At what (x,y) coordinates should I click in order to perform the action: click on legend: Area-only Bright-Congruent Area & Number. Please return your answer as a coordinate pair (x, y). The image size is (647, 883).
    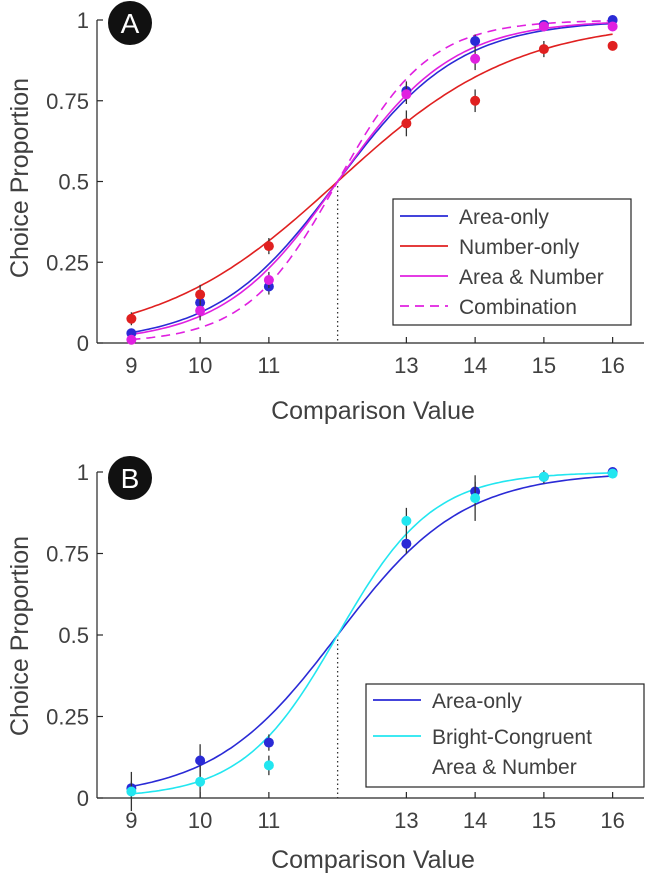
    Looking at the image, I should click on (505, 735).